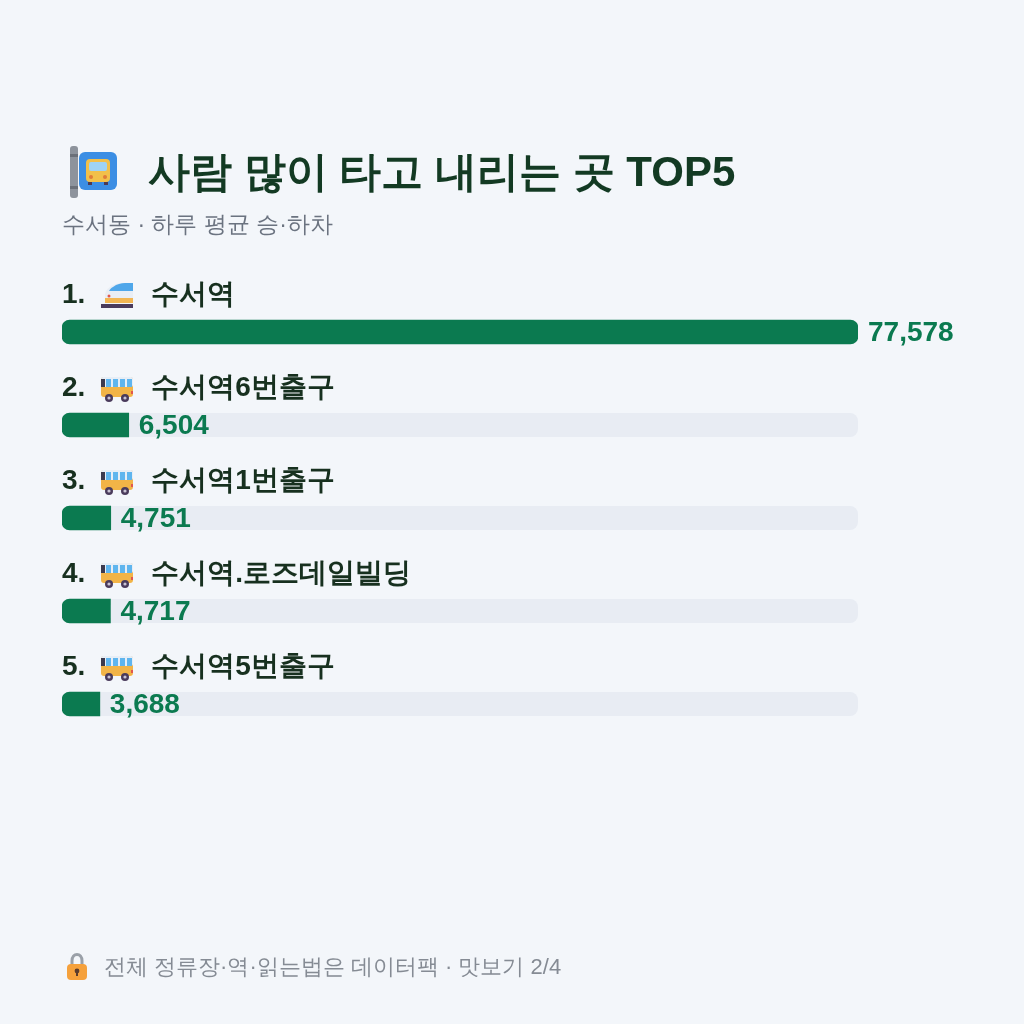 Image resolution: width=1024 pixels, height=1024 pixels. I want to click on category-label: 5. 수서역5번출구, so click(198, 665).